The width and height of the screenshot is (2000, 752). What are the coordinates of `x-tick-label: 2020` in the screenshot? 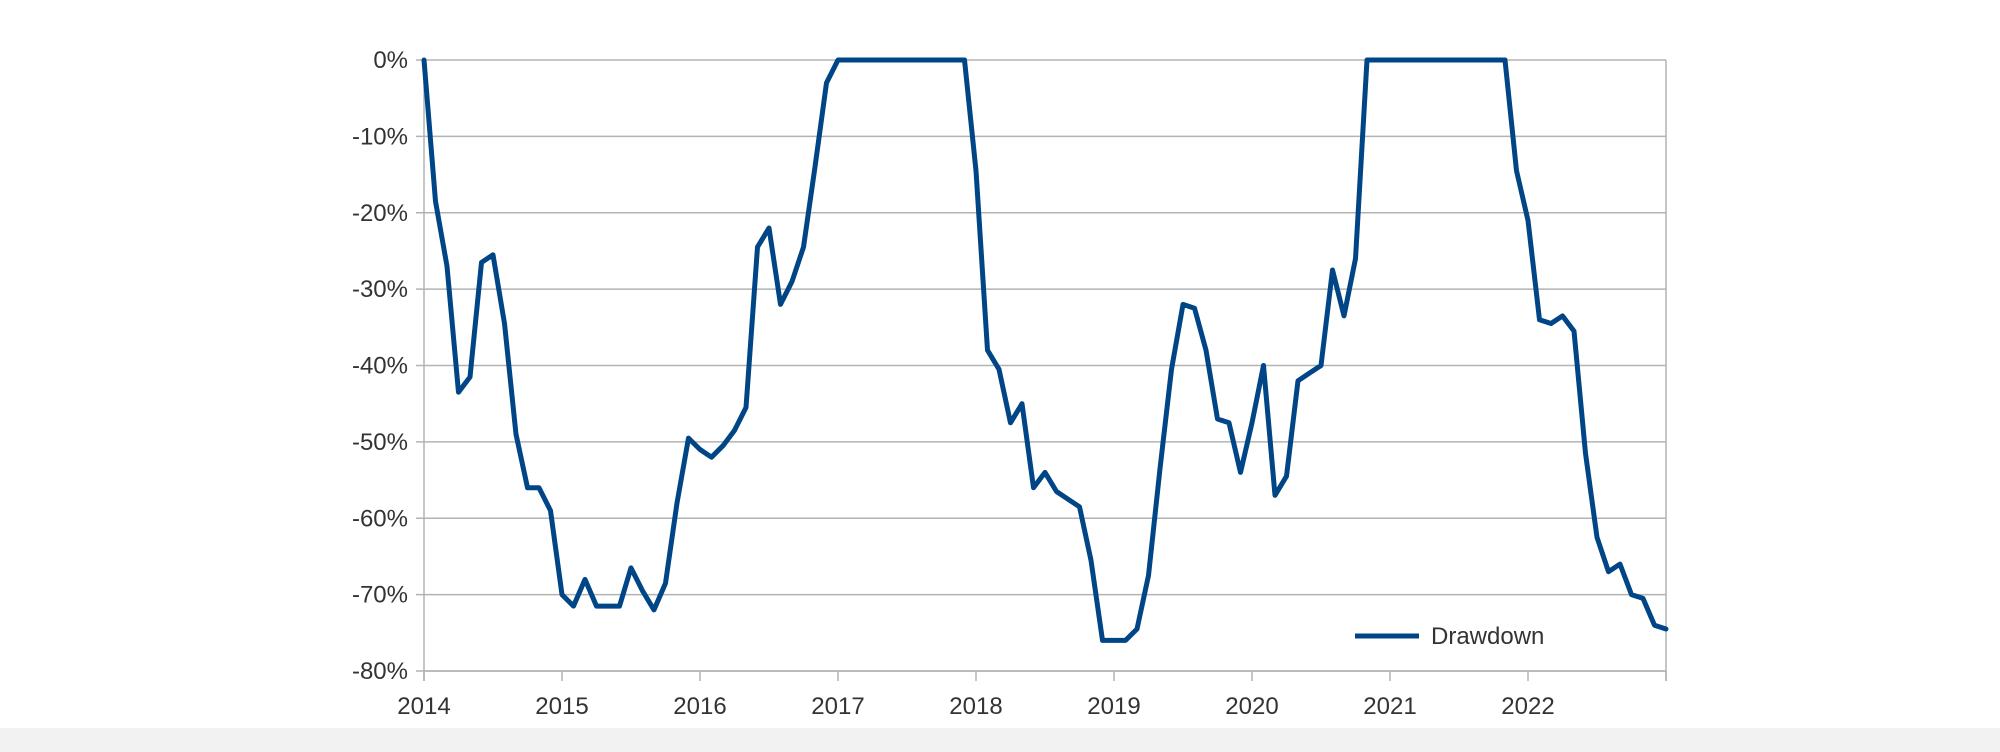 It's located at (1251, 706).